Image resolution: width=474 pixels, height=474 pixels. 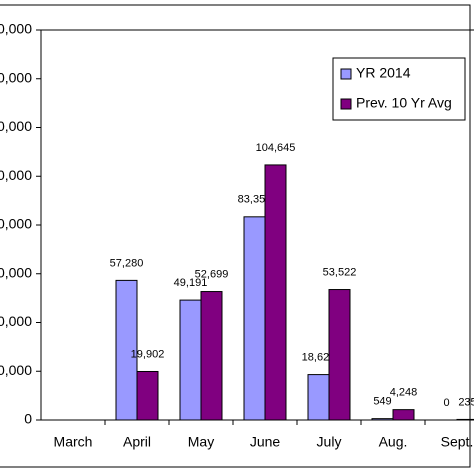 I want to click on legend-box, so click(x=399, y=89).